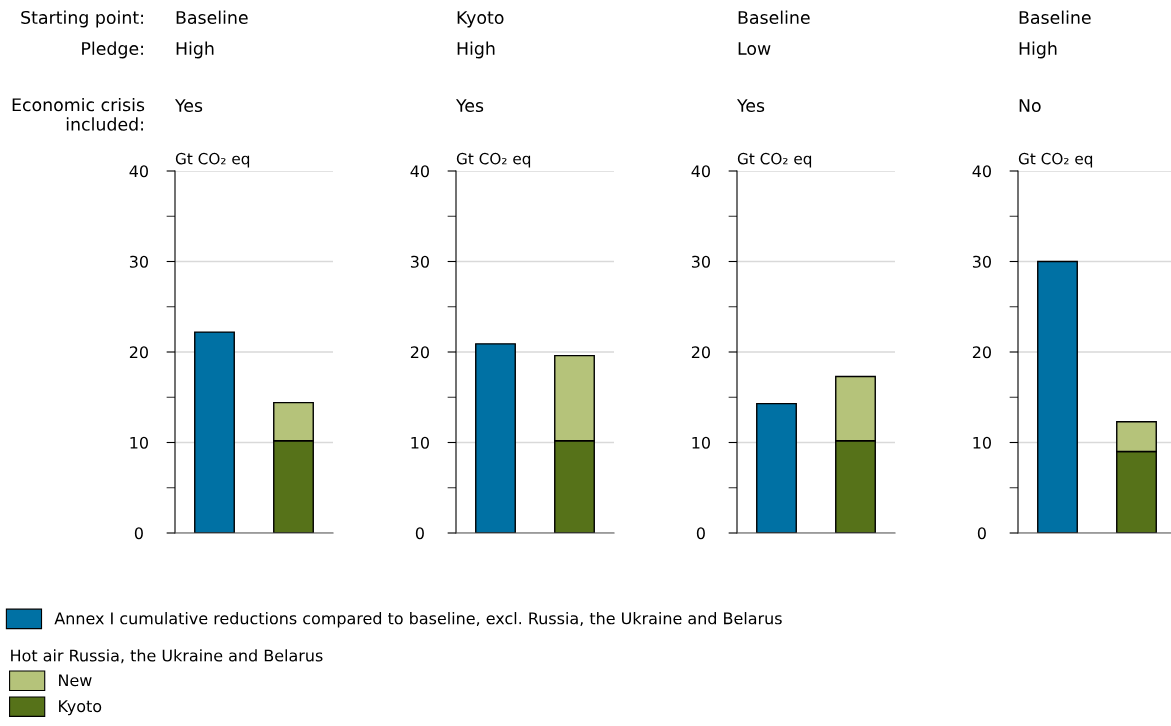 The image size is (1171, 726). I want to click on text: Economic crisis included:, so click(78, 114).